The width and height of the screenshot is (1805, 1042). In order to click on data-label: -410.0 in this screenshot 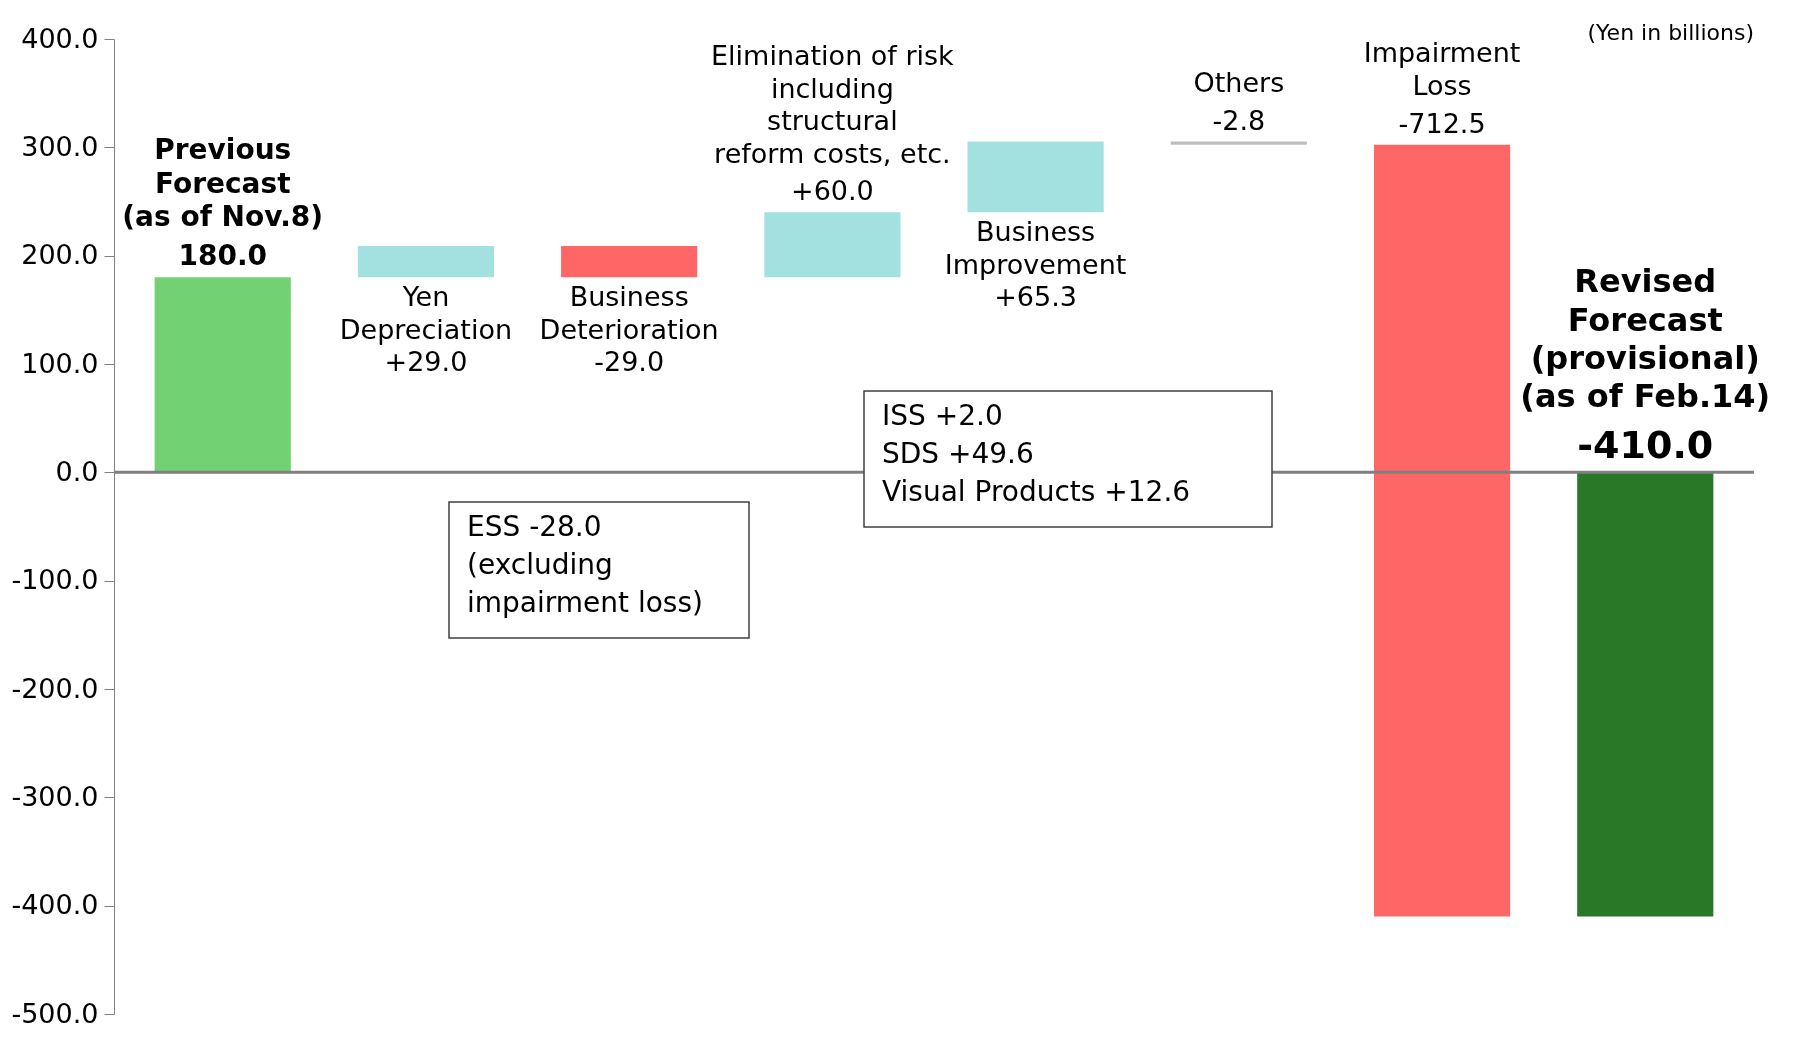, I will do `click(1645, 445)`.